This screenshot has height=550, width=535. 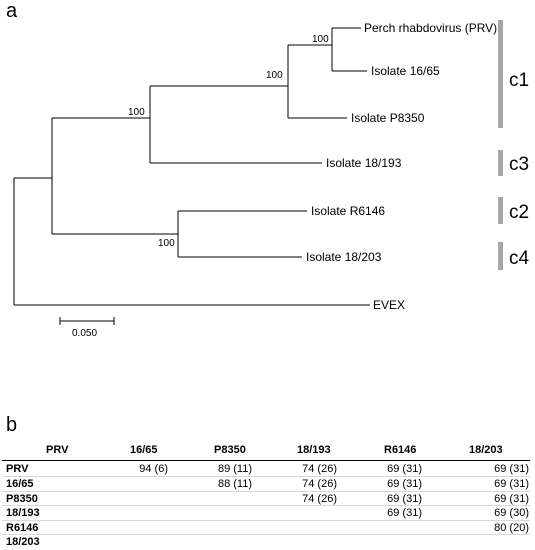 I want to click on row-label-18-203: 18/203, so click(x=23, y=542).